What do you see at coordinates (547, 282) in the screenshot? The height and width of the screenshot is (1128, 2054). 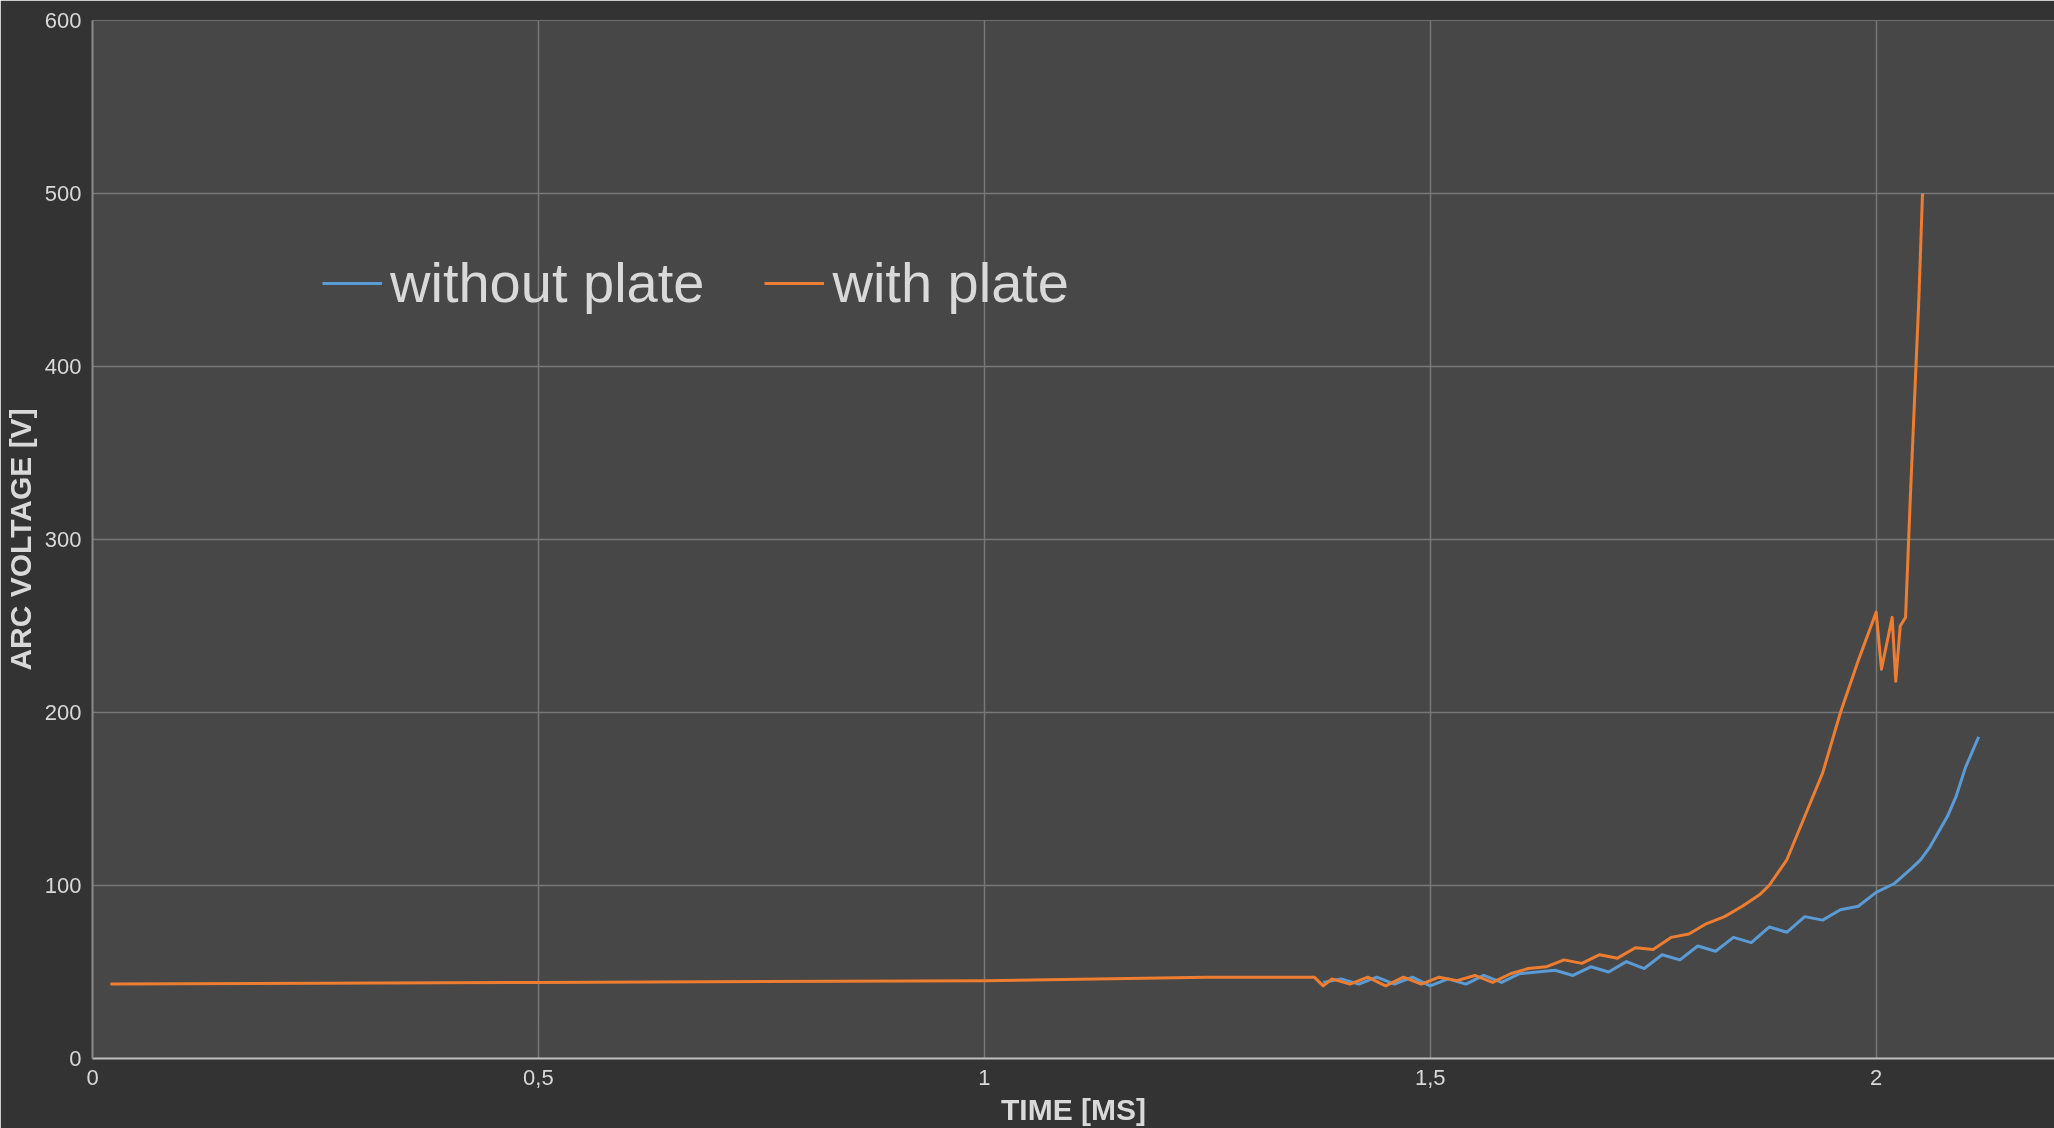 I see `legend-label: without plate` at bounding box center [547, 282].